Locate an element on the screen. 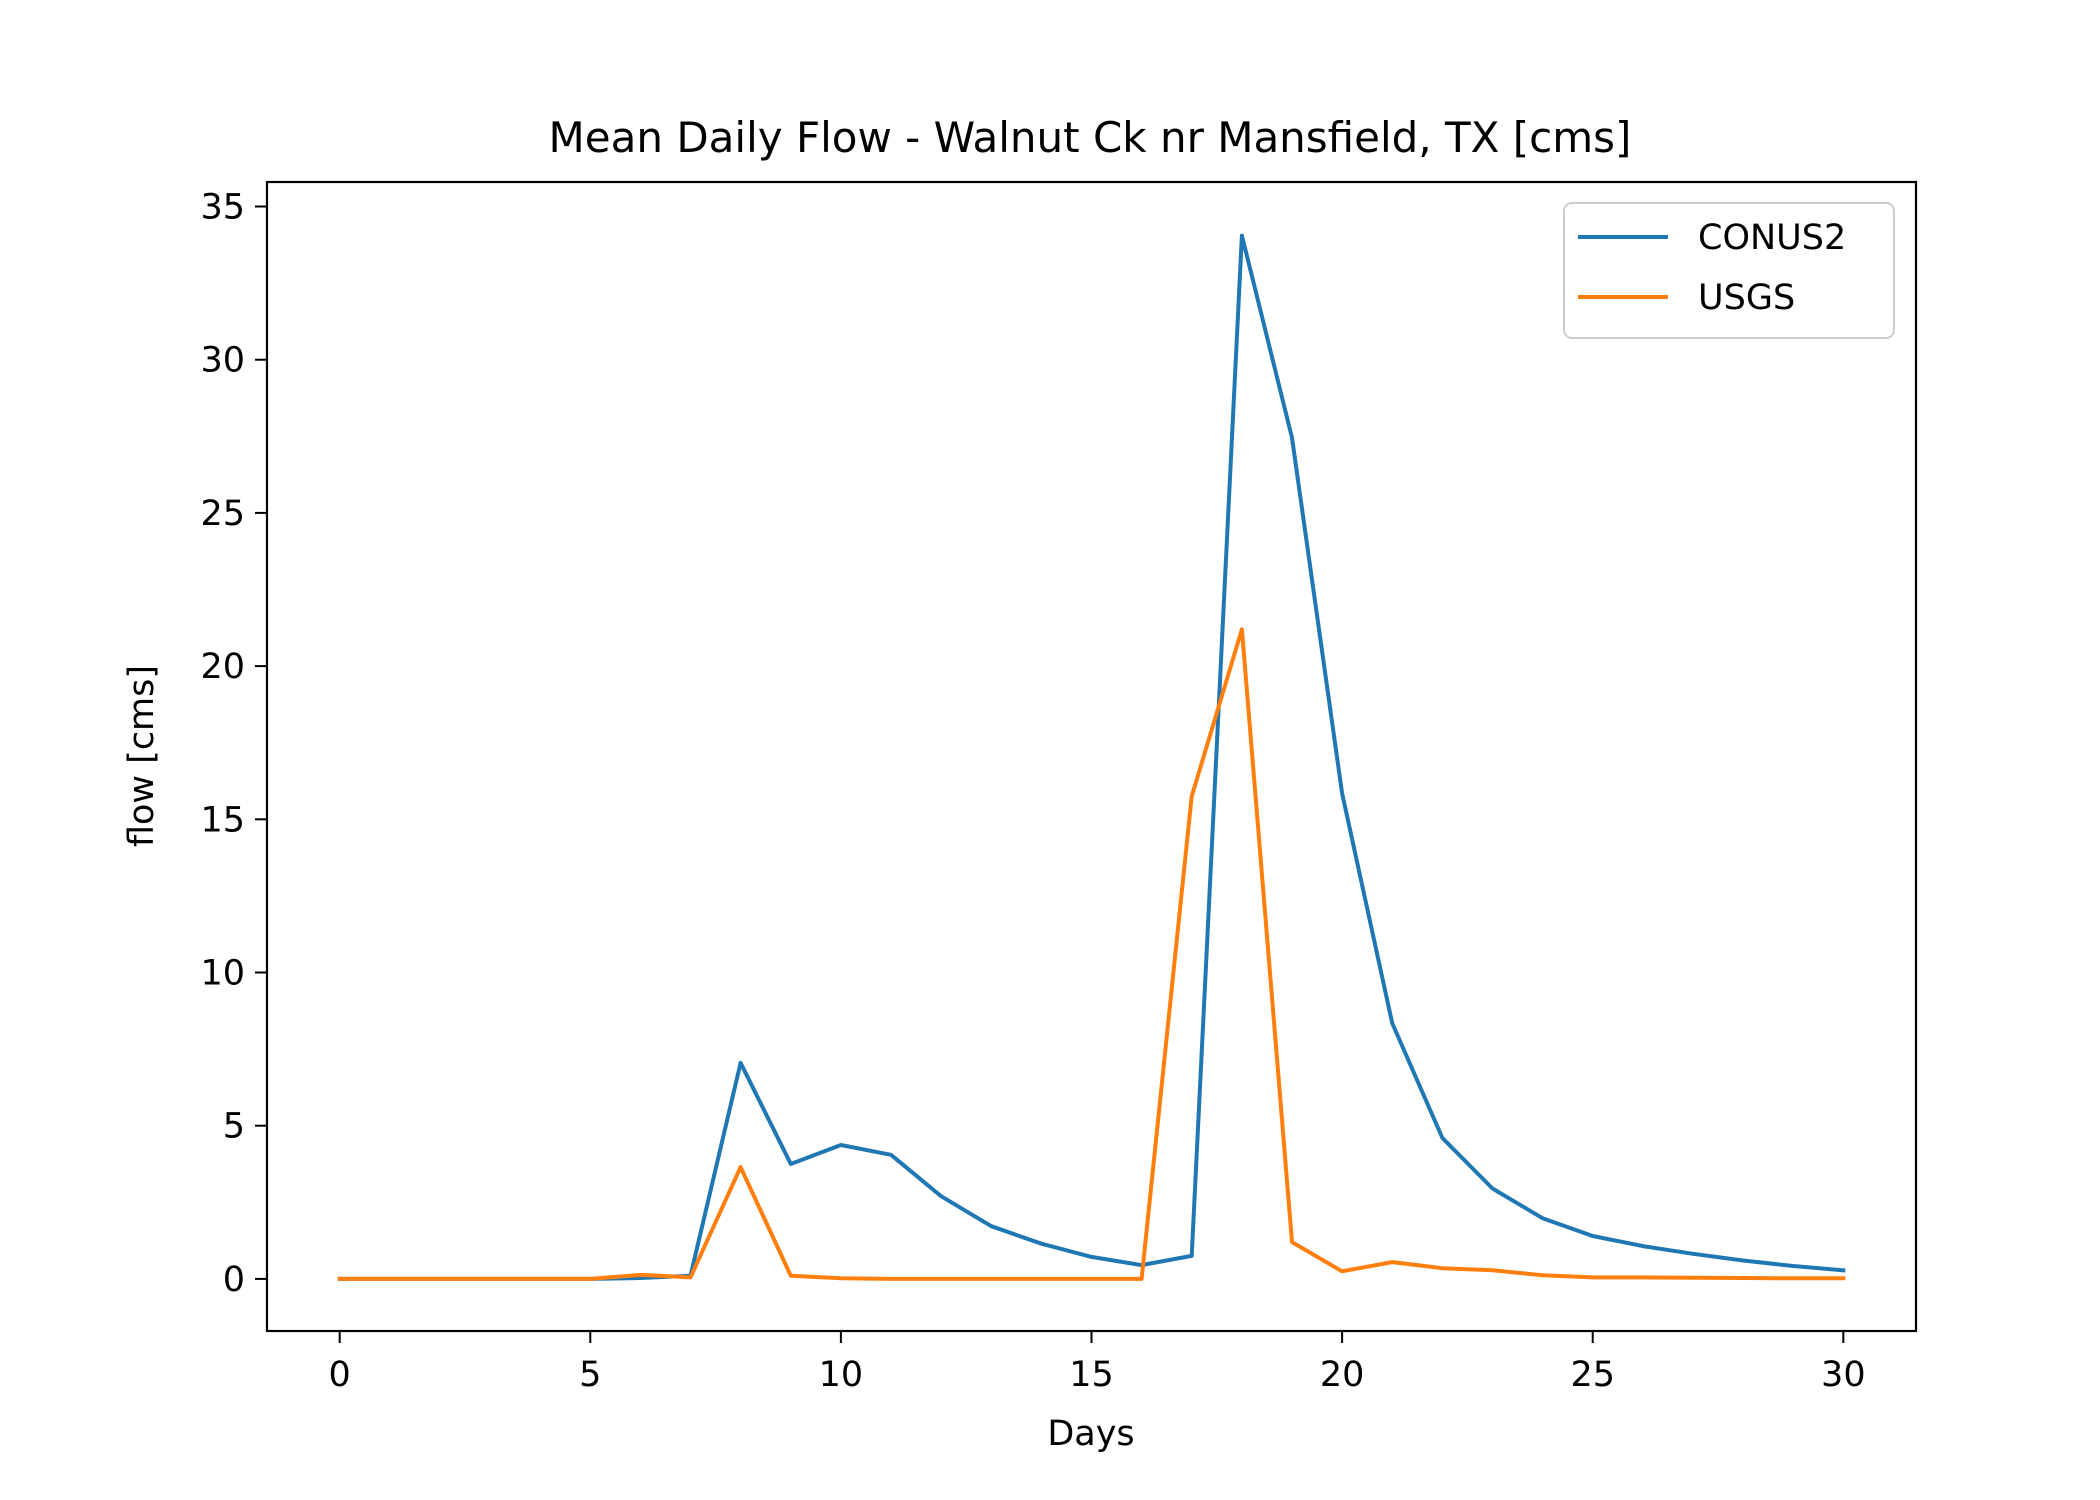 The image size is (2100, 1500). x-axis: 0 5 10 15 20 25 30 is located at coordinates (1097, 1363).